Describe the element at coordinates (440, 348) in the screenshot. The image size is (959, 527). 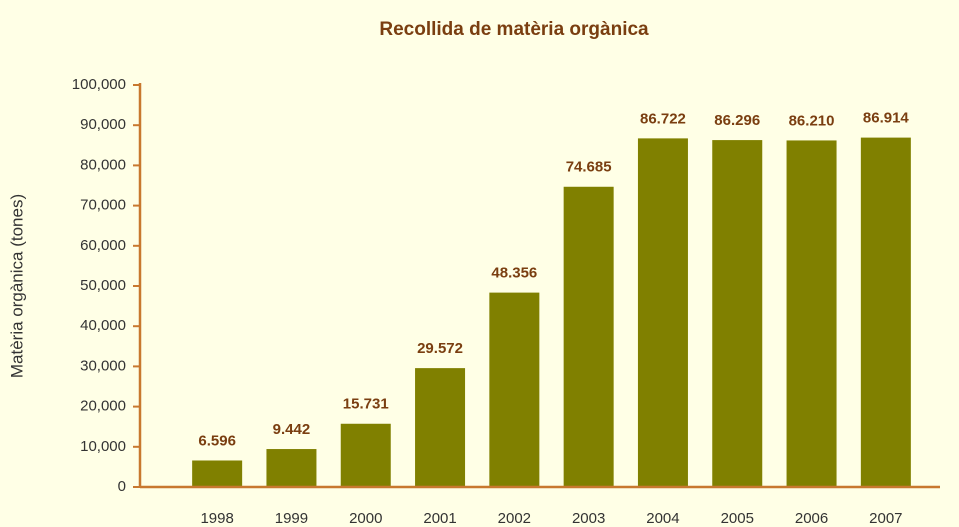
I see `data-label: 29.572` at that location.